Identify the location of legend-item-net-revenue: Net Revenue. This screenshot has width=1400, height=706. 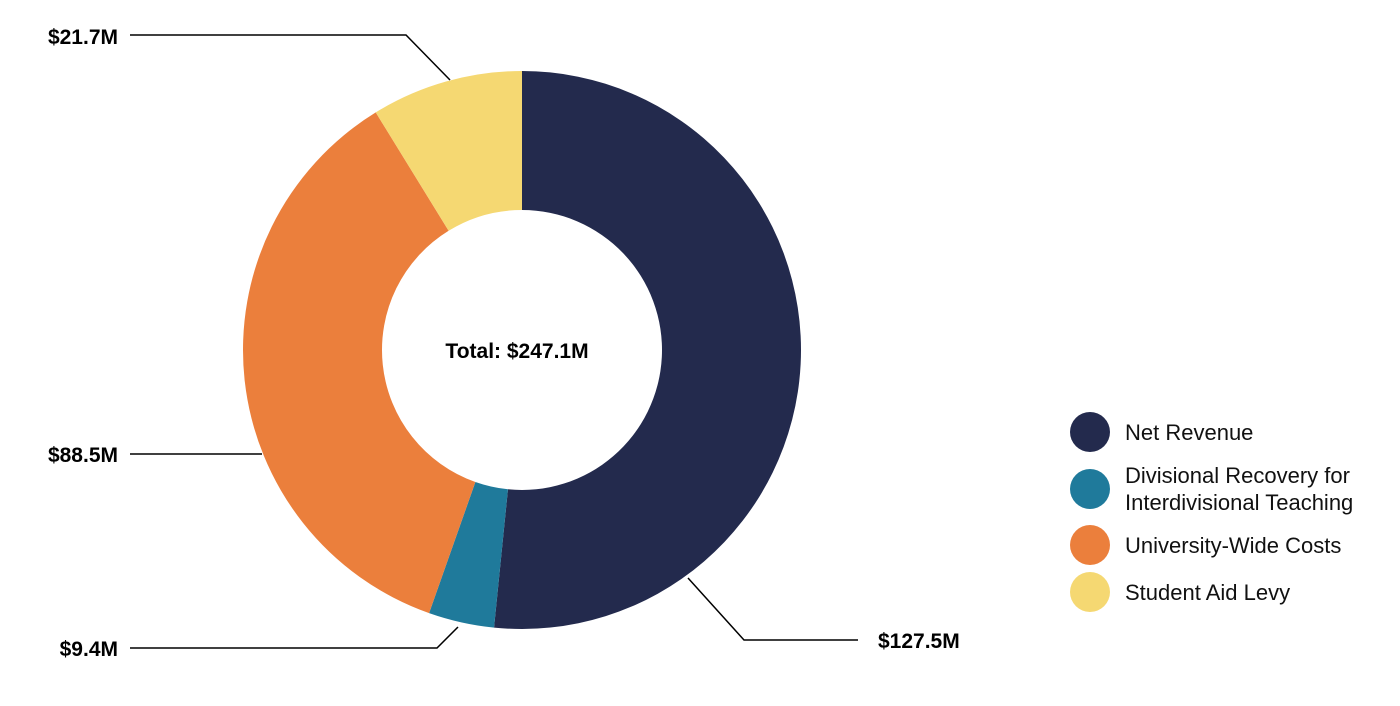
(1232, 432).